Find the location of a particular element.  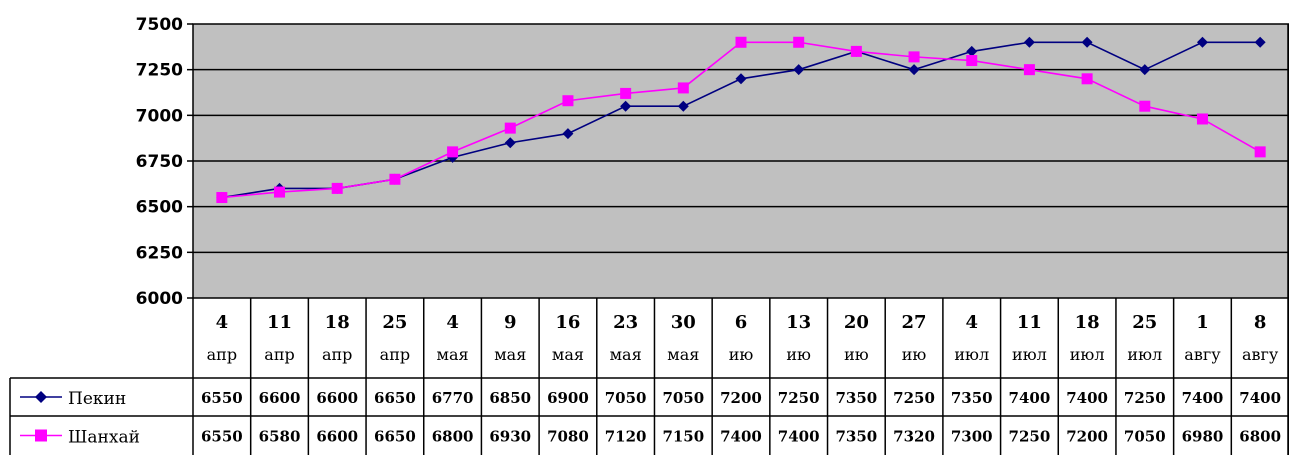

y-tick-label: 7250 is located at coordinates (159, 71).